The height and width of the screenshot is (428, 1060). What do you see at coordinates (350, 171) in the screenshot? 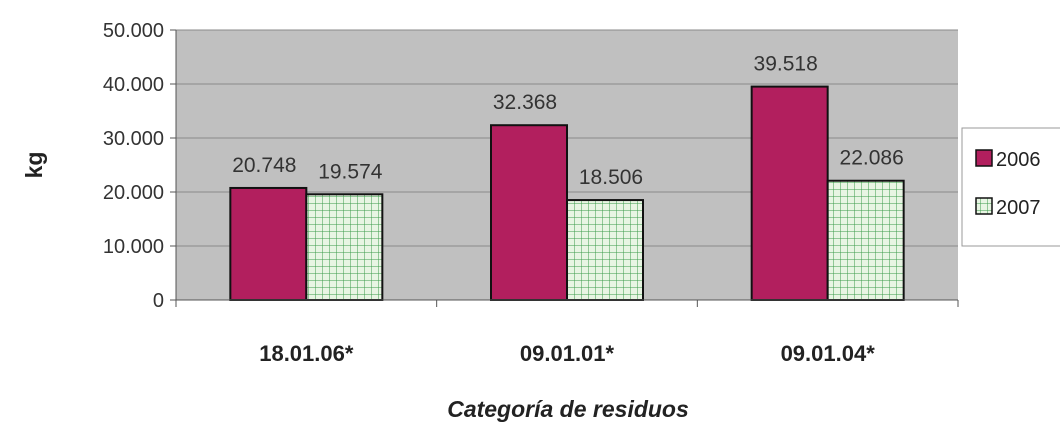
I see `data-label: 19.574` at bounding box center [350, 171].